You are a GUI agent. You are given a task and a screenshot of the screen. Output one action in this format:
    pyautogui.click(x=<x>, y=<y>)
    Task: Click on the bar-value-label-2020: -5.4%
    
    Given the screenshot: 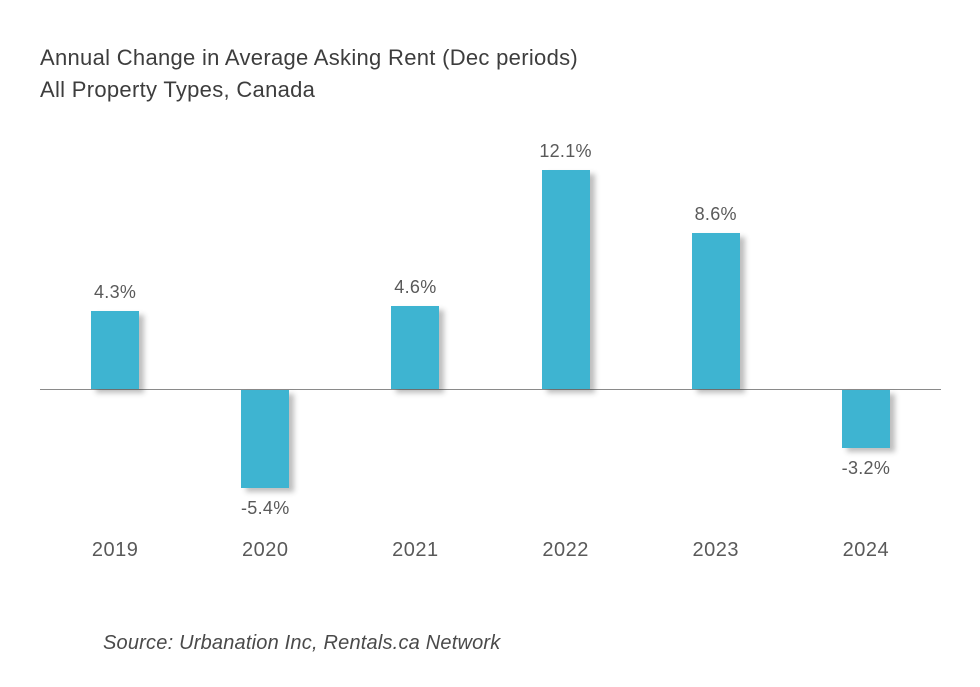 What is the action you would take?
    pyautogui.click(x=265, y=507)
    